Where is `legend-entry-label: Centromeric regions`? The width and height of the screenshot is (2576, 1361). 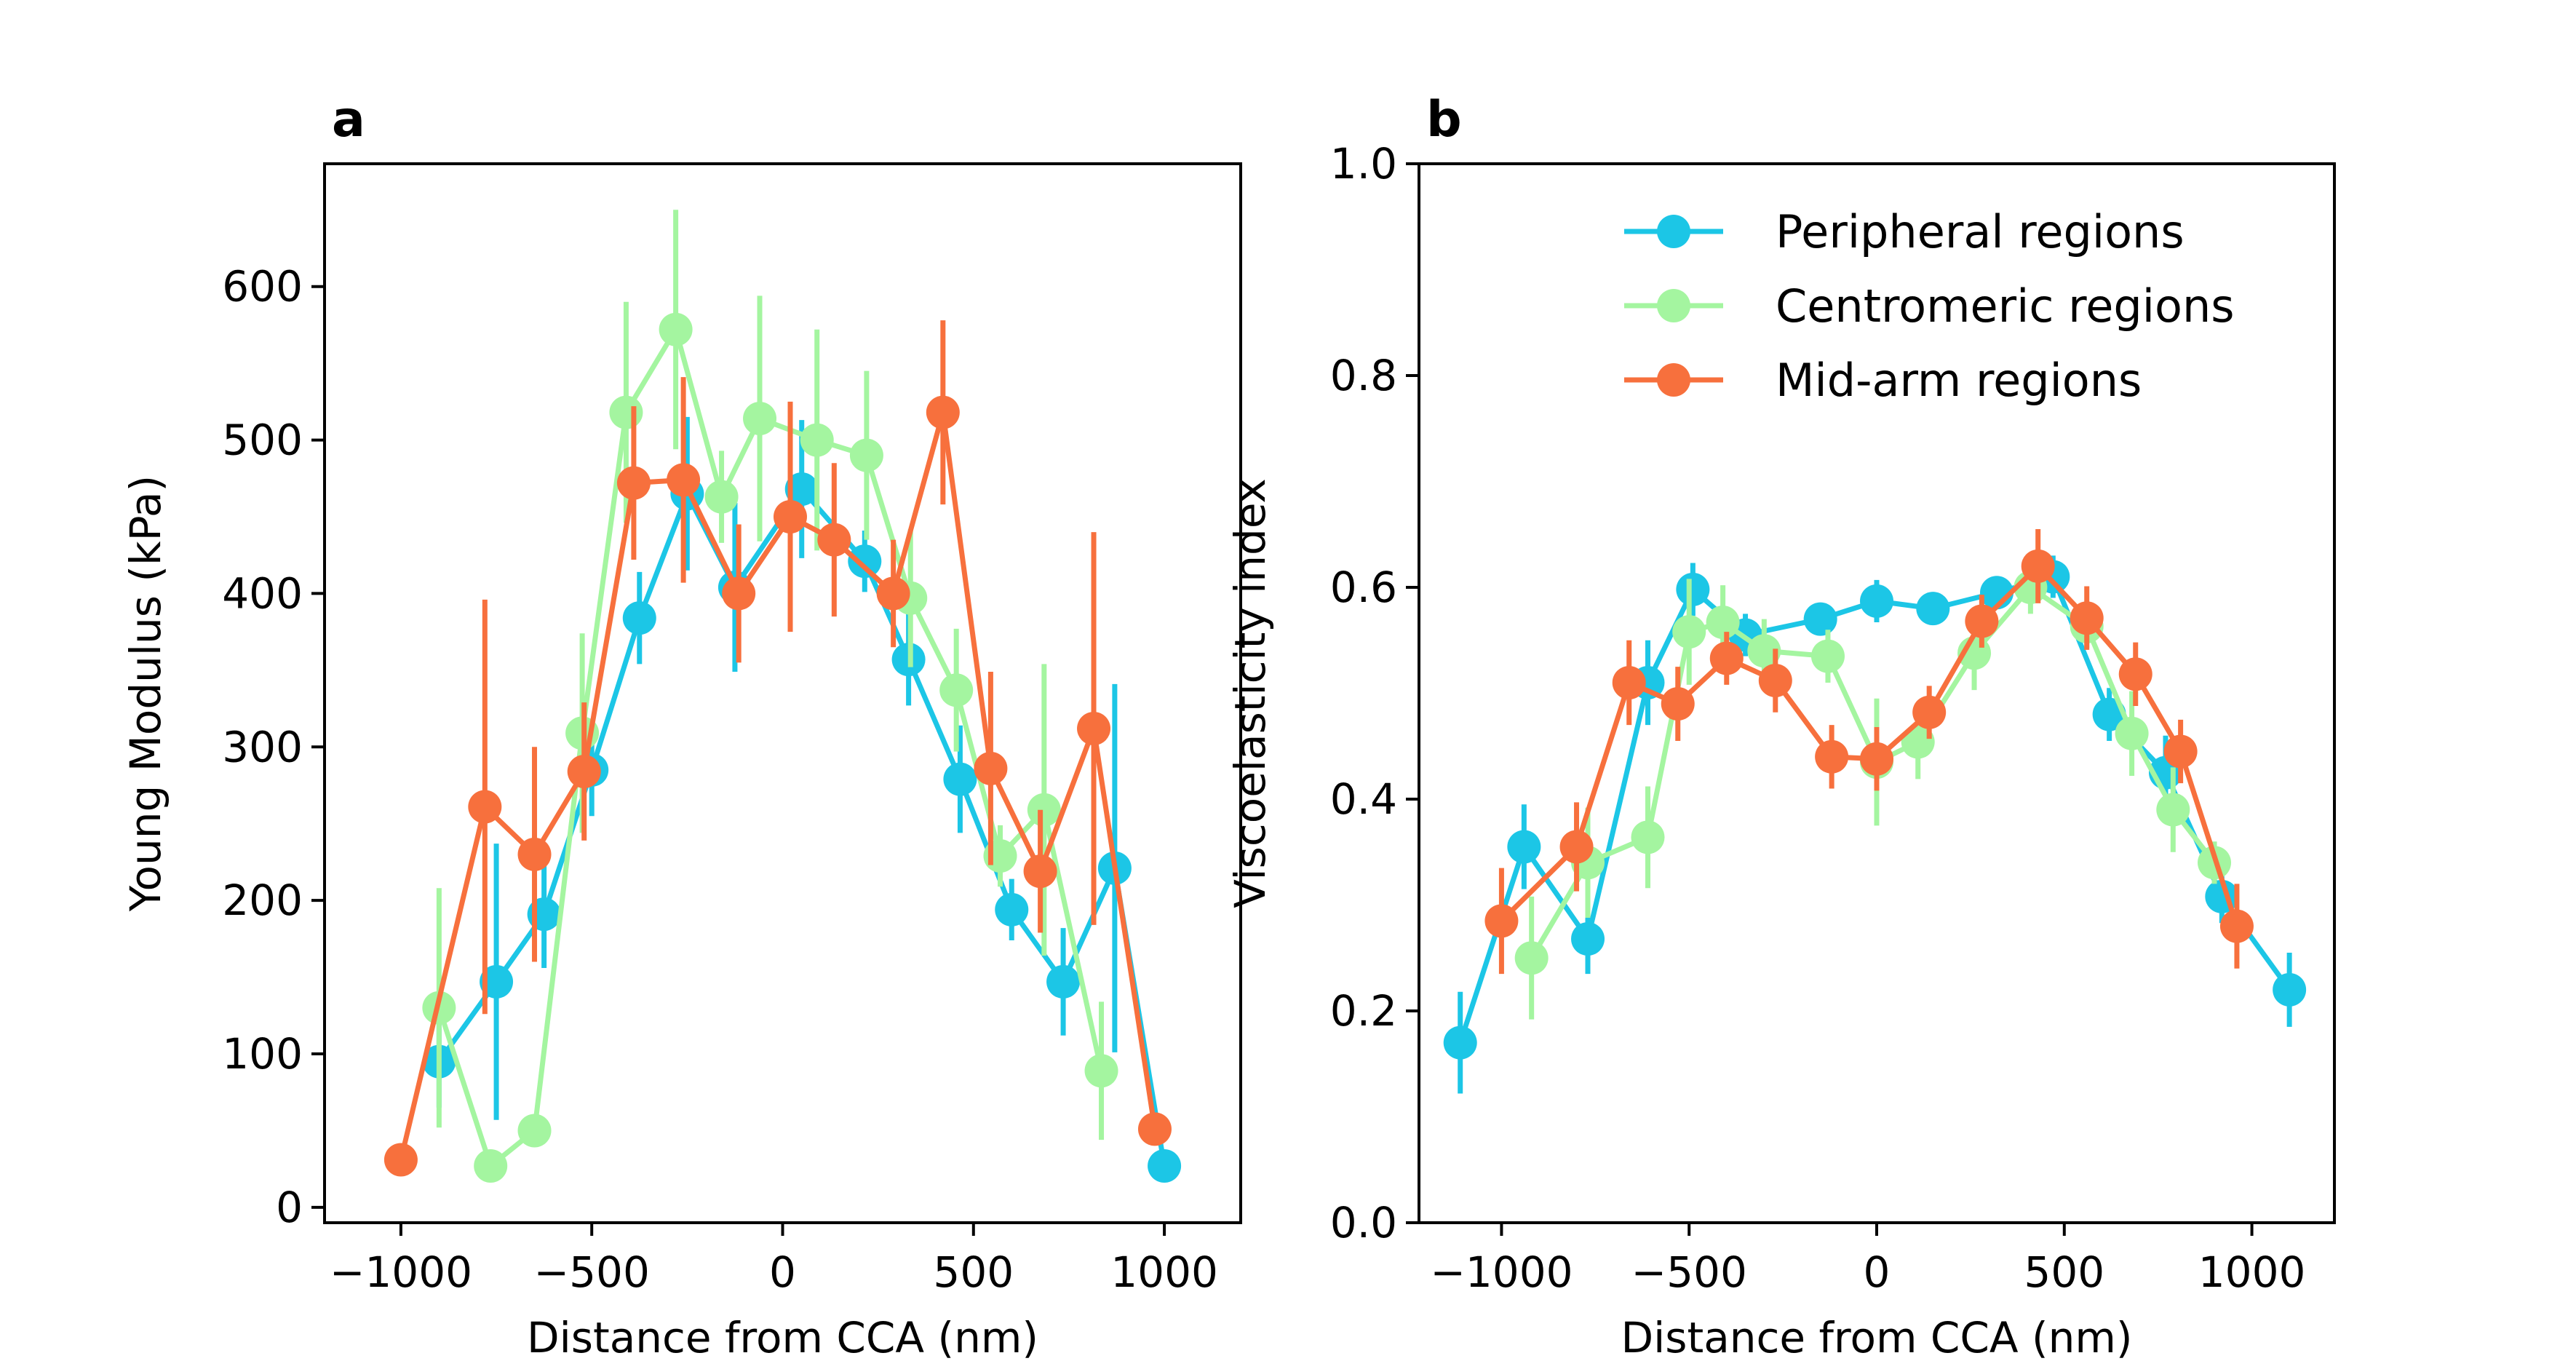 legend-entry-label: Centromeric regions is located at coordinates (2005, 306).